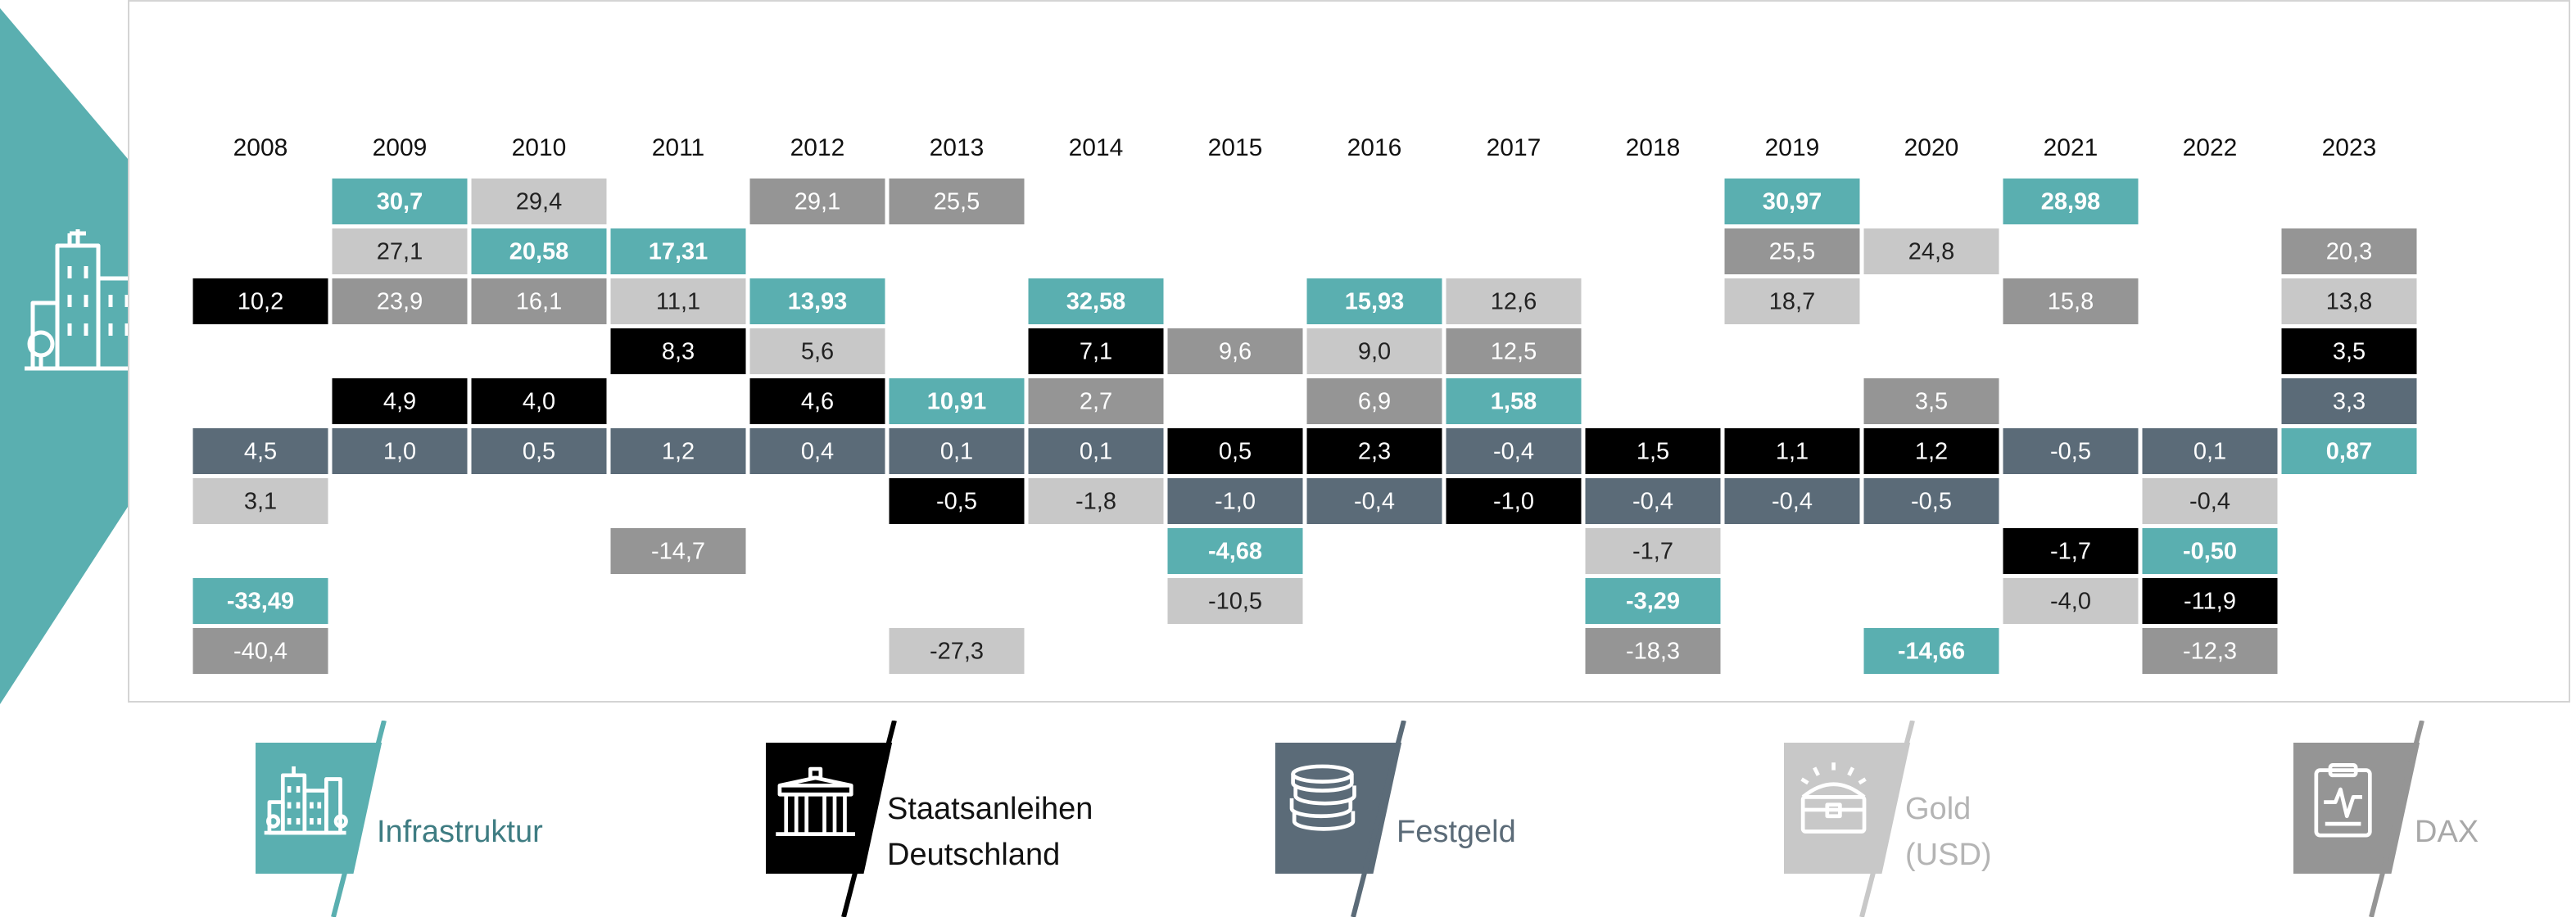 The image size is (2576, 922). I want to click on year-label-2018: 2018, so click(1653, 147).